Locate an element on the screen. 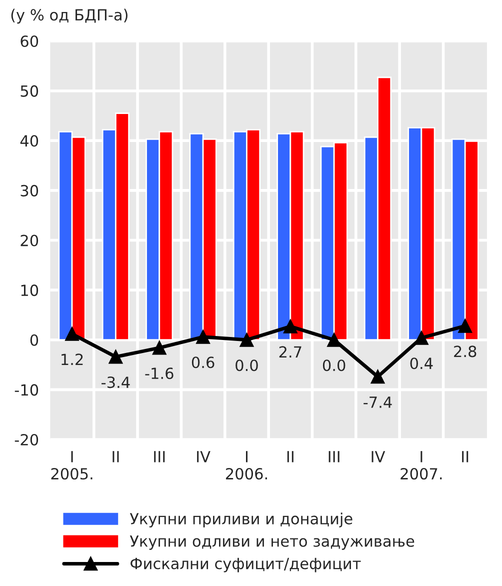 The image size is (502, 586). x-tick-label: I 2005. is located at coordinates (71, 465).